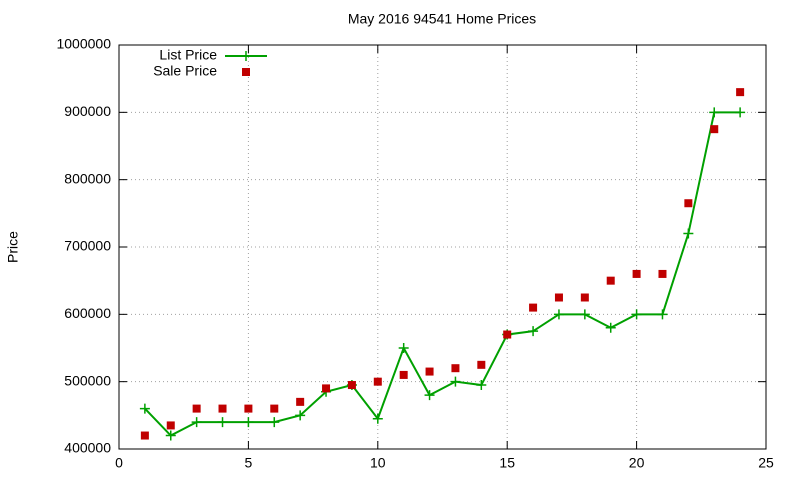 The image size is (800, 480). What do you see at coordinates (442, 19) in the screenshot?
I see `chart-title: May 2016 94541 Home Prices` at bounding box center [442, 19].